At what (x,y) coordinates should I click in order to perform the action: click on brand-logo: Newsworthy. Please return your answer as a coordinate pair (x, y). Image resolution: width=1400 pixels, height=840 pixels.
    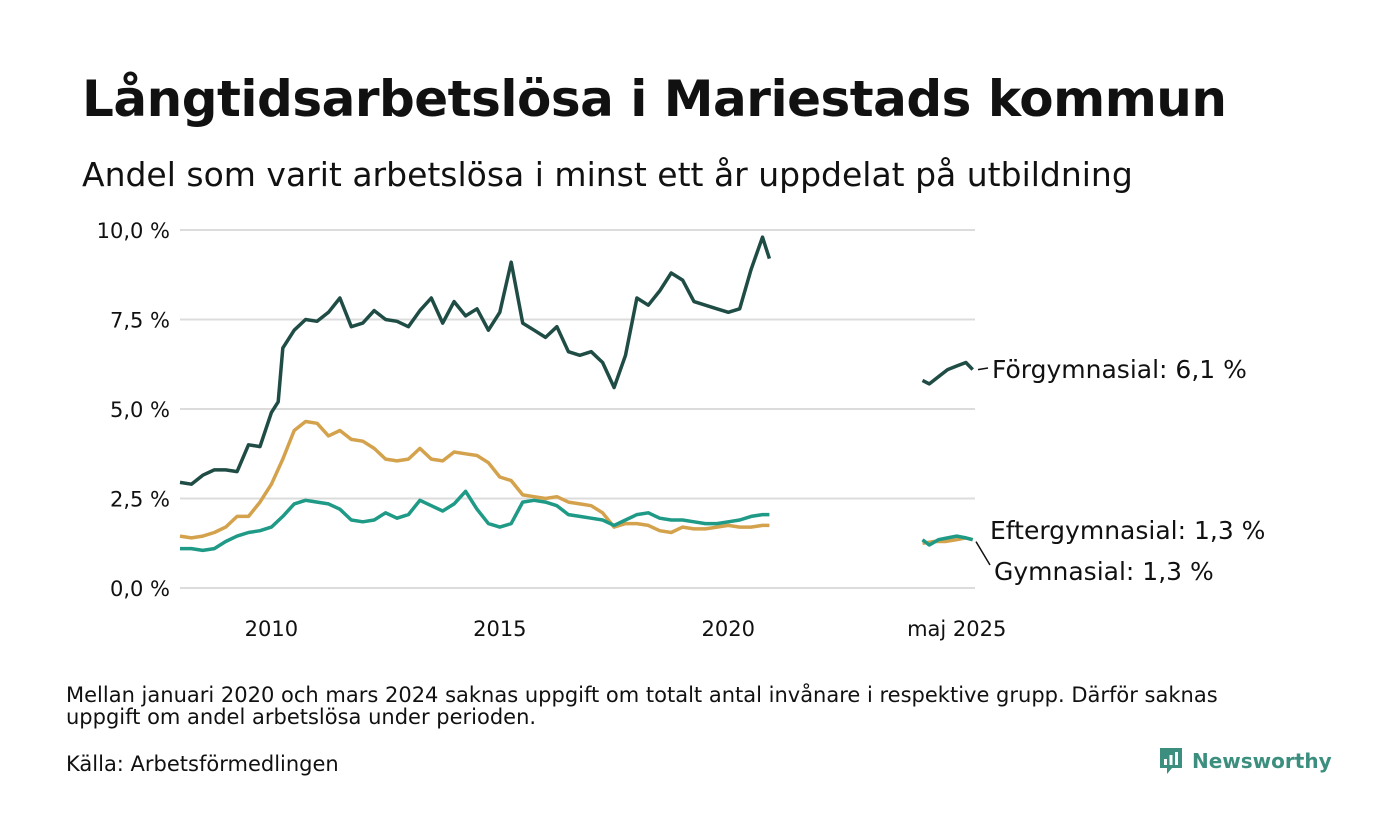
    Looking at the image, I should click on (1245, 761).